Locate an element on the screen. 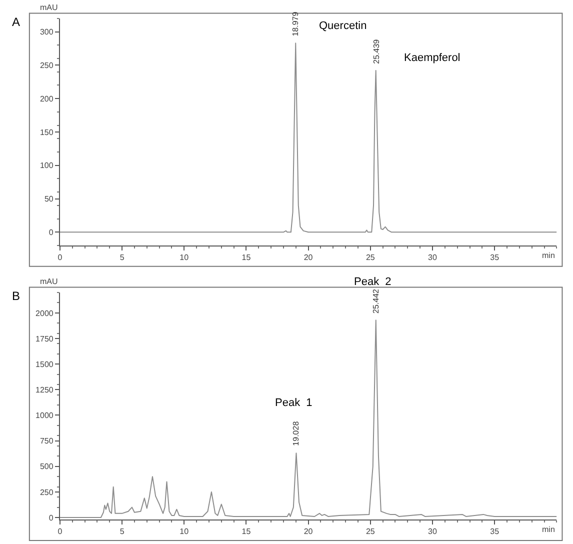 This screenshot has height=544, width=573. text: Peak 2 is located at coordinates (373, 282).